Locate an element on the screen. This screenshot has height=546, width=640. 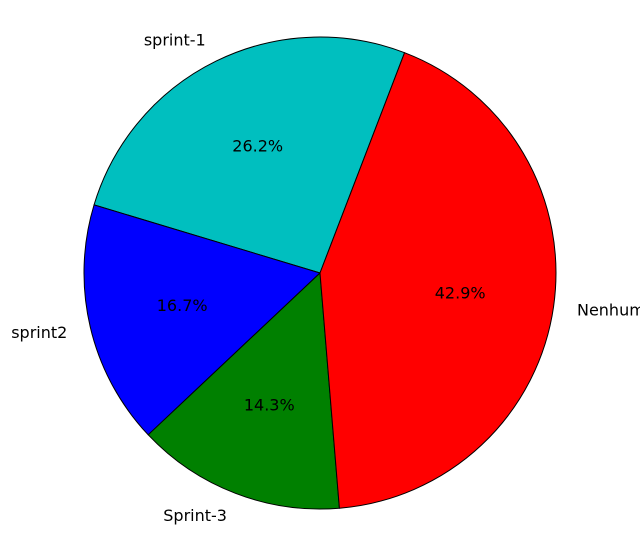
category-label-nenhum-sprint-associado: Nenhum sprint associado is located at coordinates (608, 309).